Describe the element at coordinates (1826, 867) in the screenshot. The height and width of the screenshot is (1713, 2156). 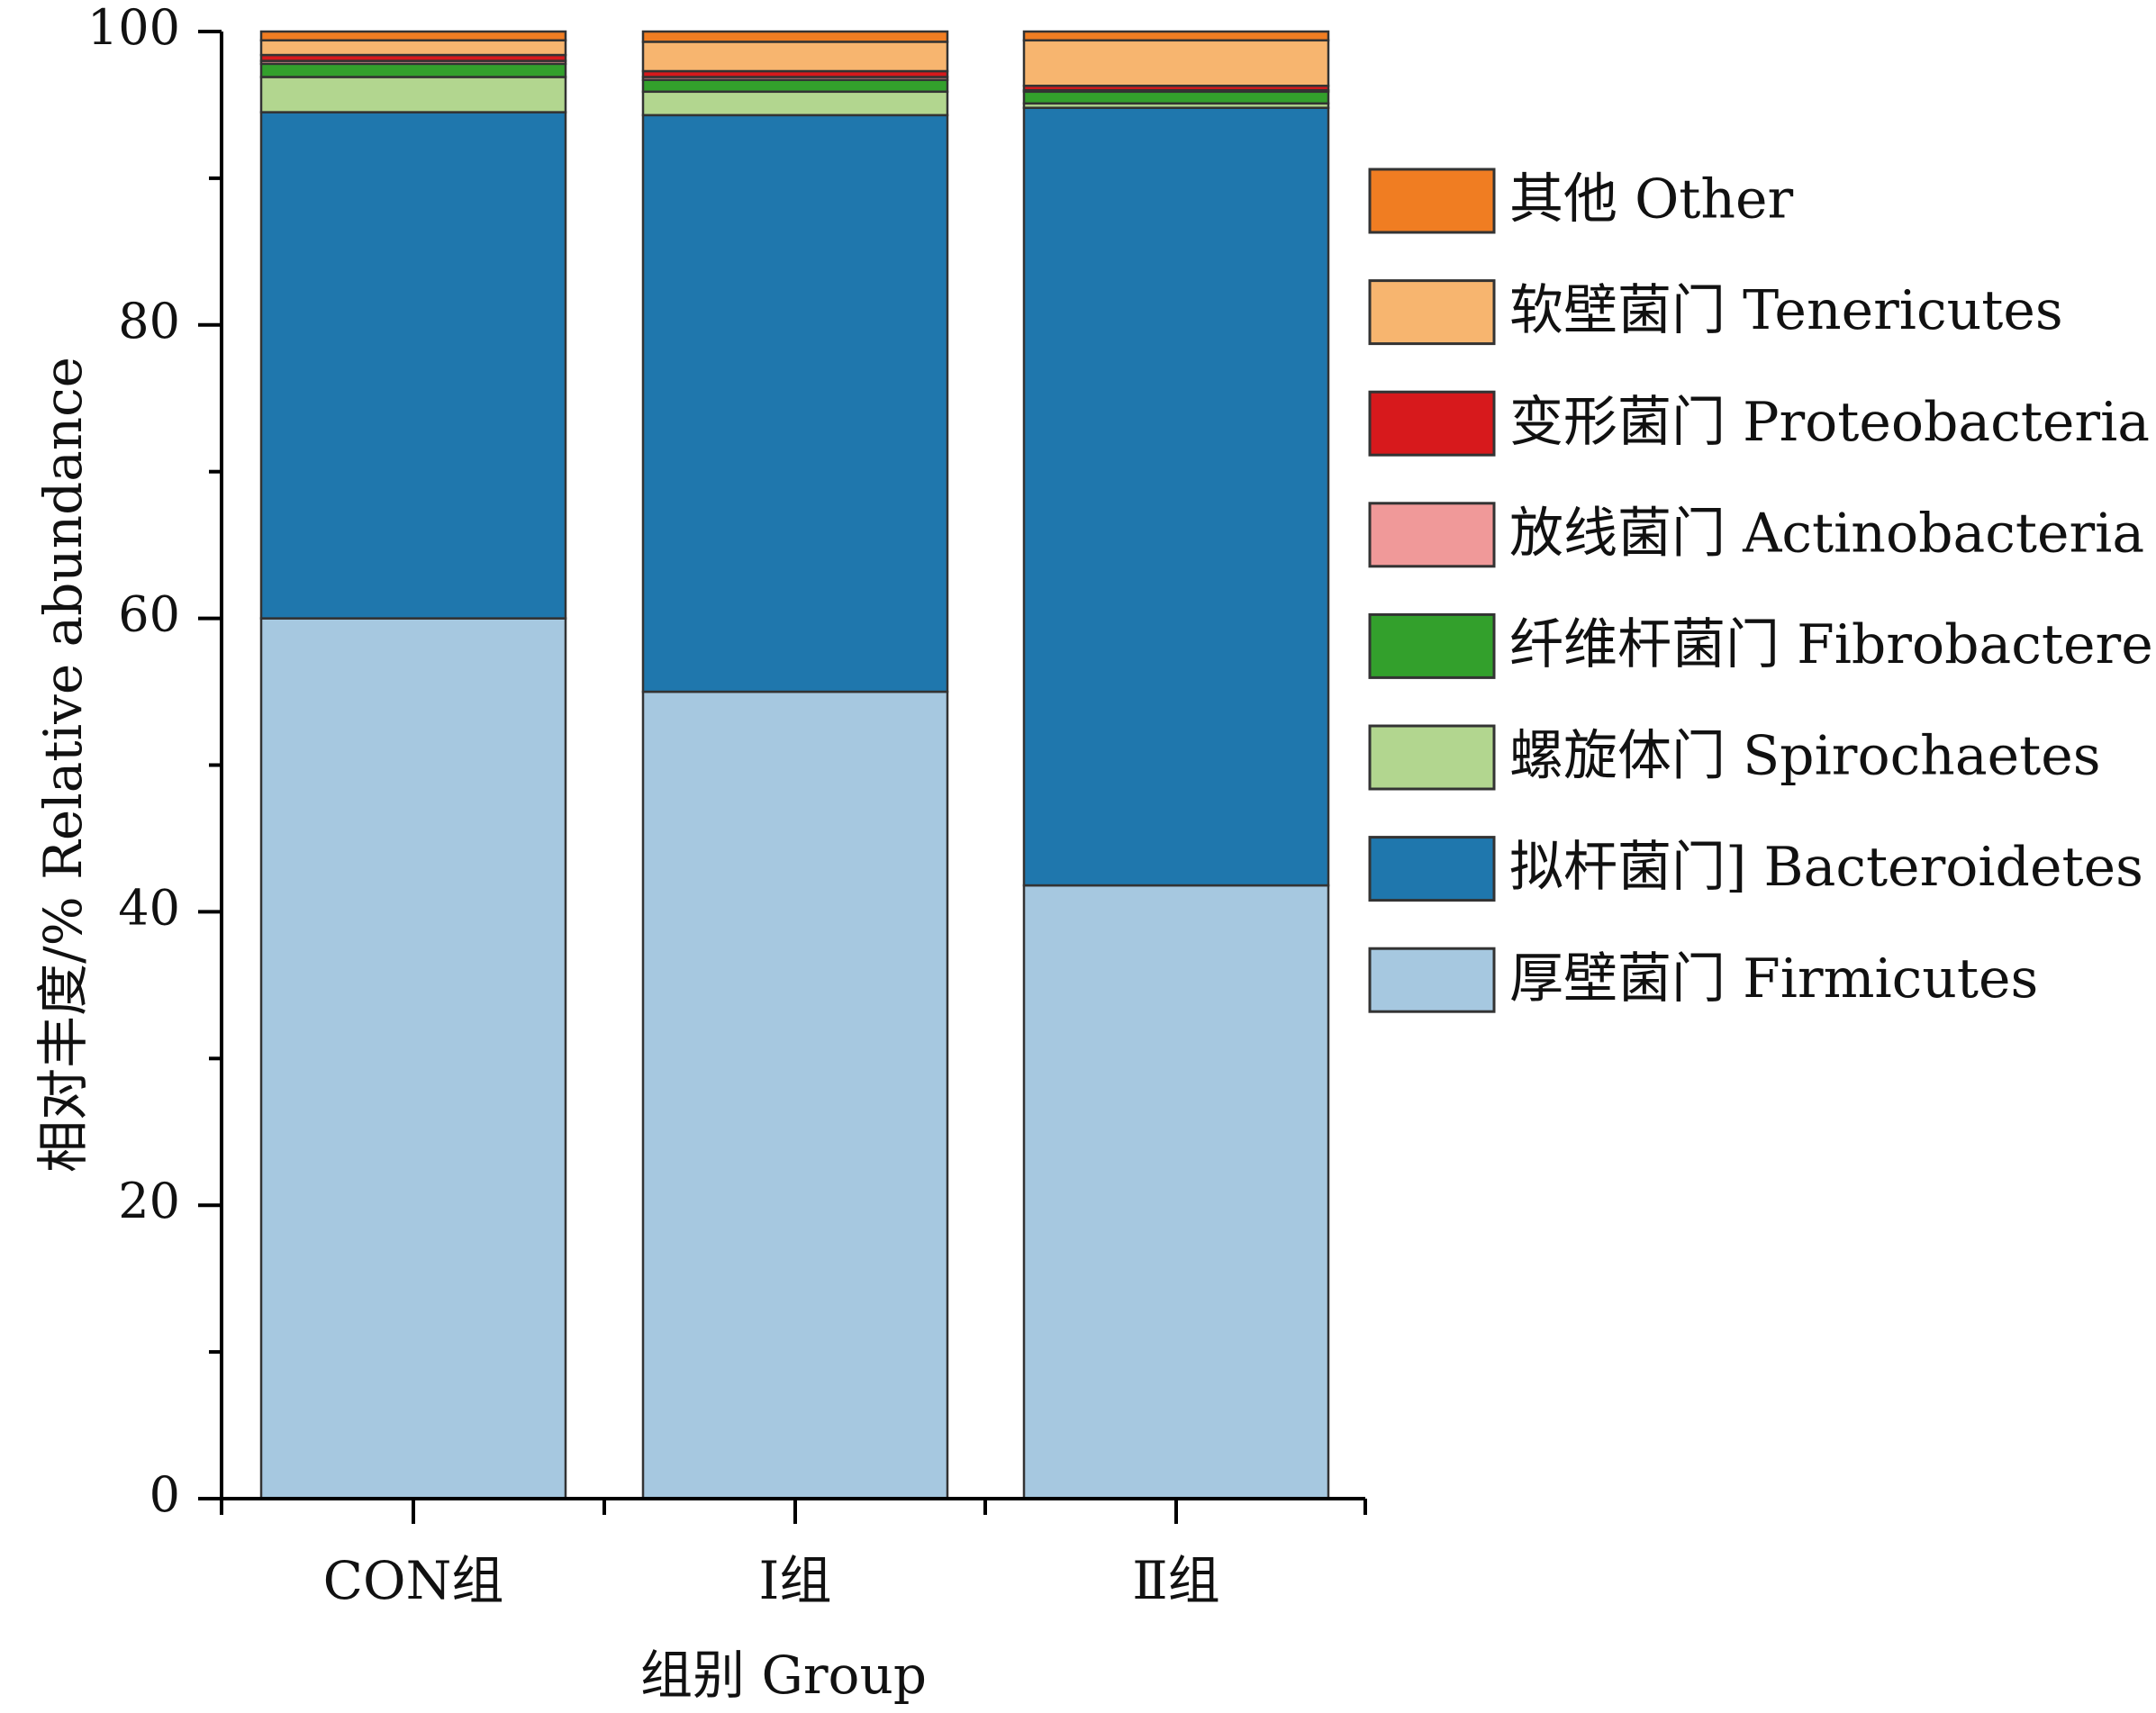
I see `legend-label: 拟杆菌门] Bacteroidetes` at that location.